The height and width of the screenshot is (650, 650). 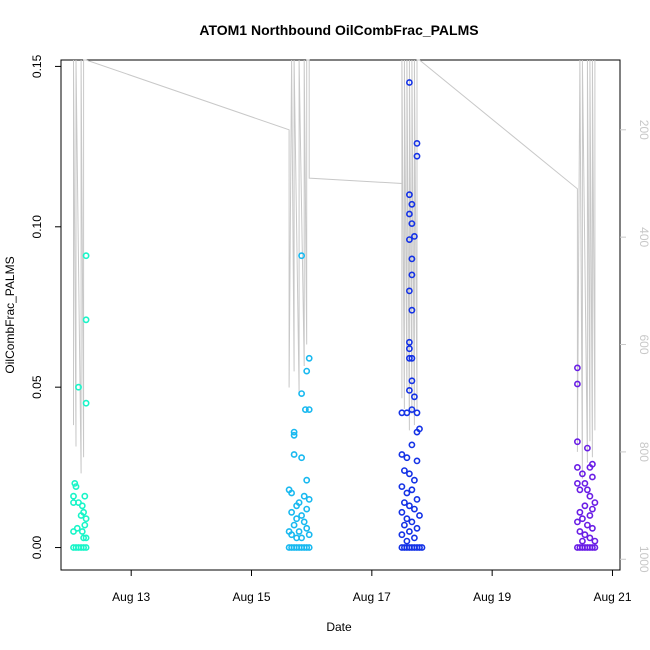 I want to click on secondary-y-tick-label: 600, so click(x=643, y=345).